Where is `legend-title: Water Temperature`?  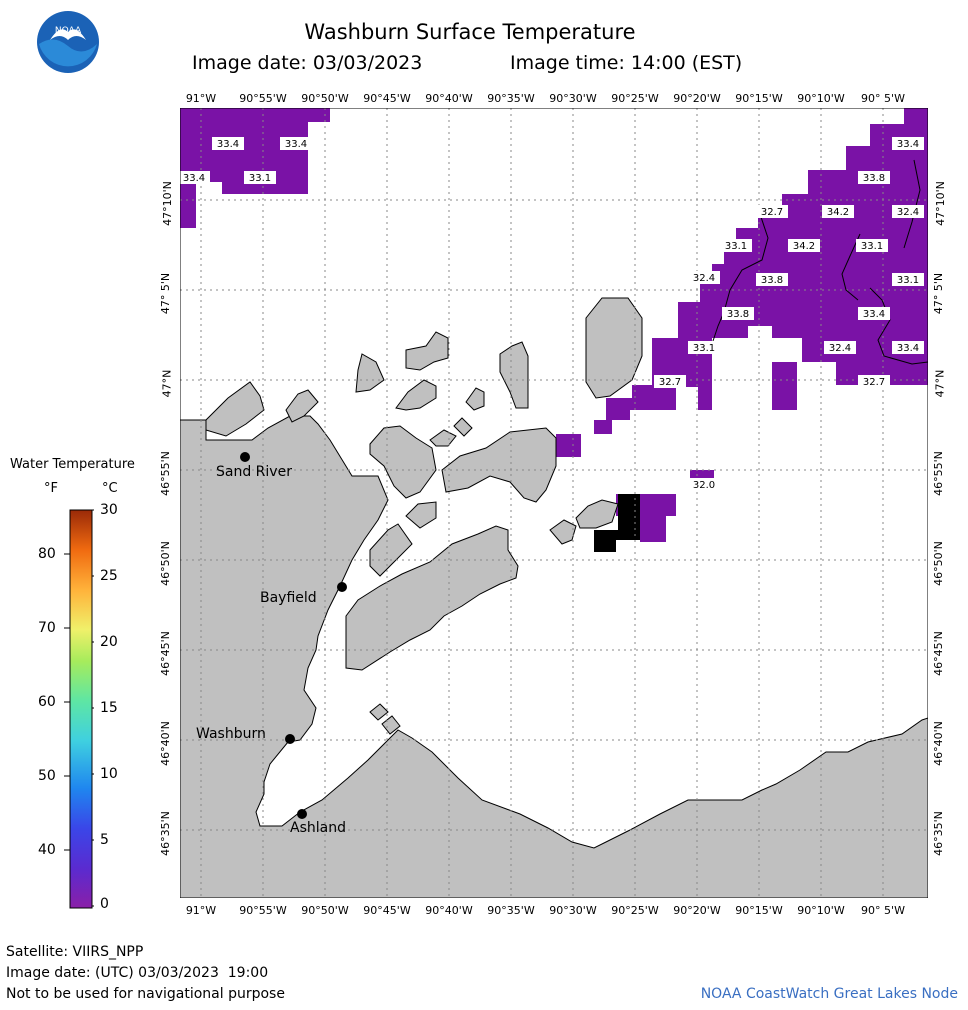
legend-title: Water Temperature is located at coordinates (72, 464).